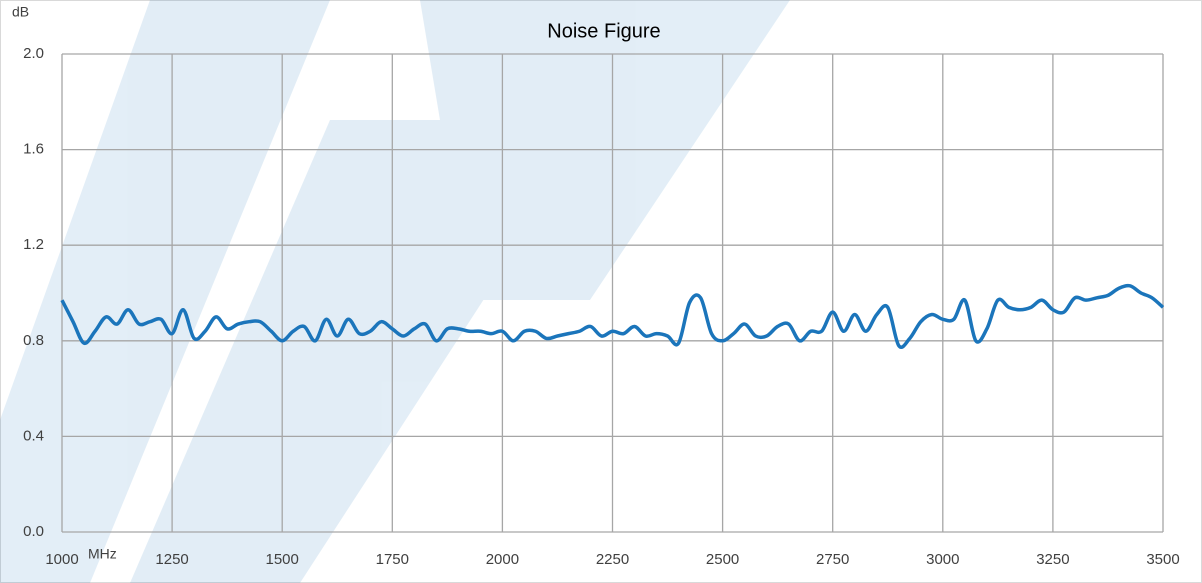 Image resolution: width=1202 pixels, height=583 pixels. Describe the element at coordinates (1162, 559) in the screenshot. I see `x-tick-label: 3500` at that location.